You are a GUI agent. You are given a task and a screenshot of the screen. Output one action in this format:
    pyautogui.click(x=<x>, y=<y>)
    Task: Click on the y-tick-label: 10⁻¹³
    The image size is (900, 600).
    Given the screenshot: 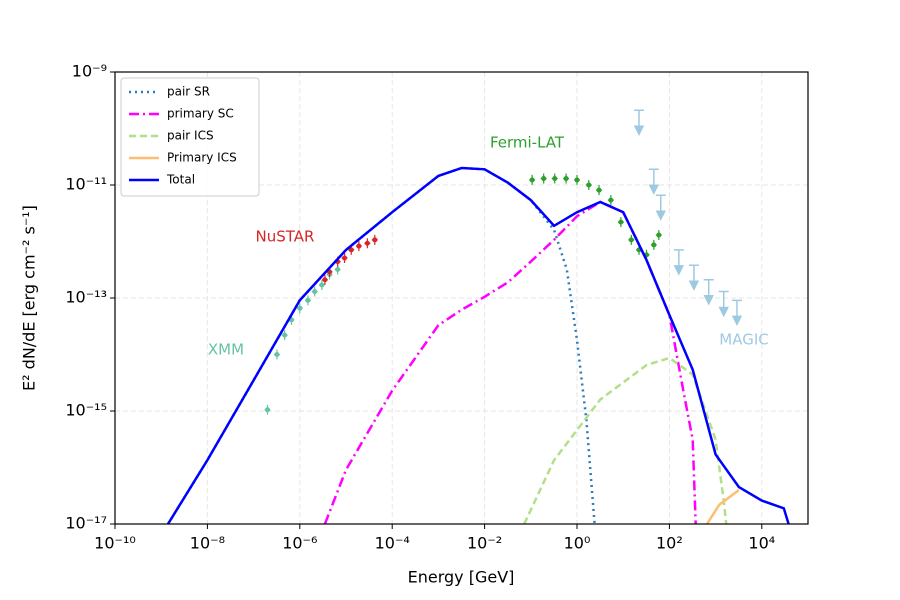 What is the action you would take?
    pyautogui.click(x=86, y=297)
    